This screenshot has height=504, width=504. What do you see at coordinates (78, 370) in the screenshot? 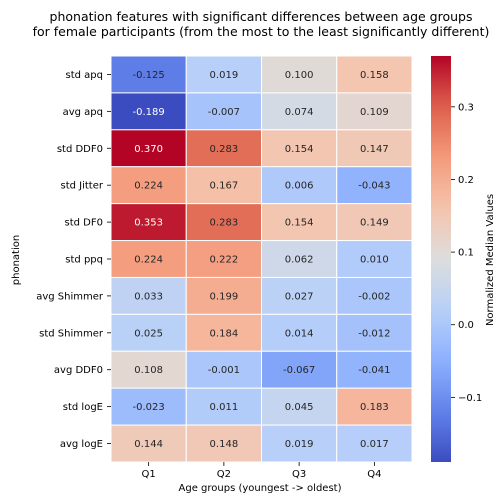
I see `y-tick-label: avg DDF0` at bounding box center [78, 370].